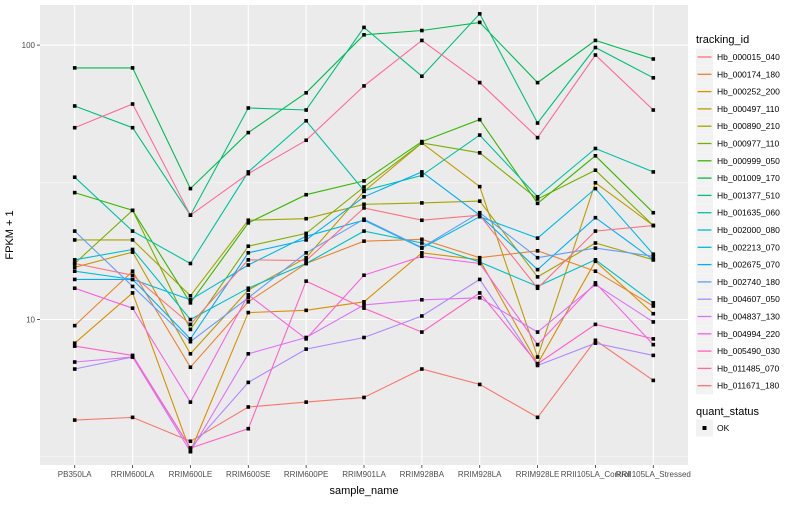 The height and width of the screenshot is (505, 800). I want to click on legend-item: Hb_004837_130, so click(738, 316).